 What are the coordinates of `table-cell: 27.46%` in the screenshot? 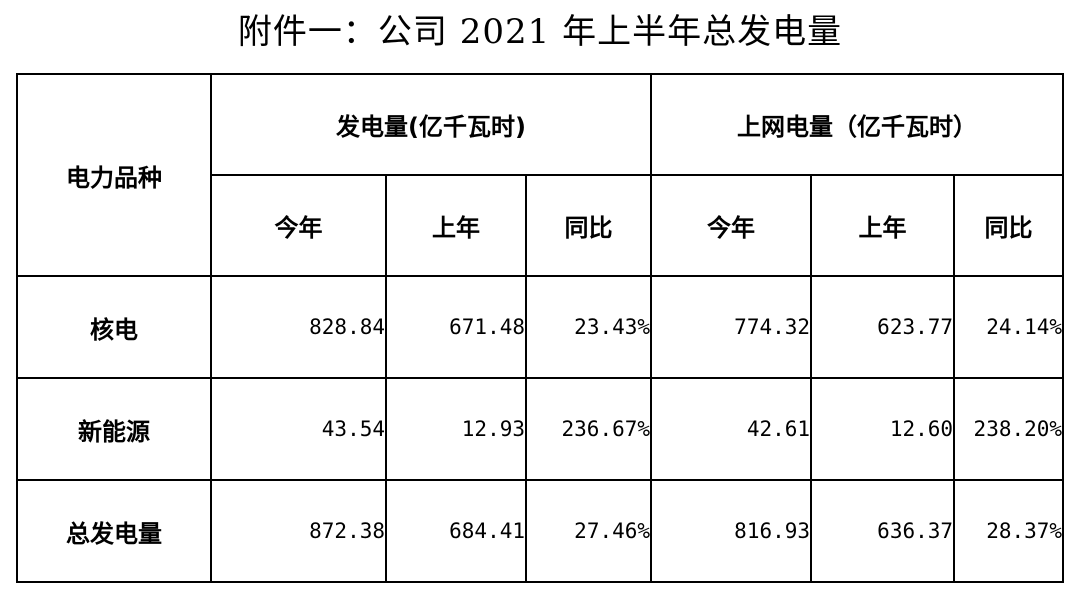 It's located at (588, 531).